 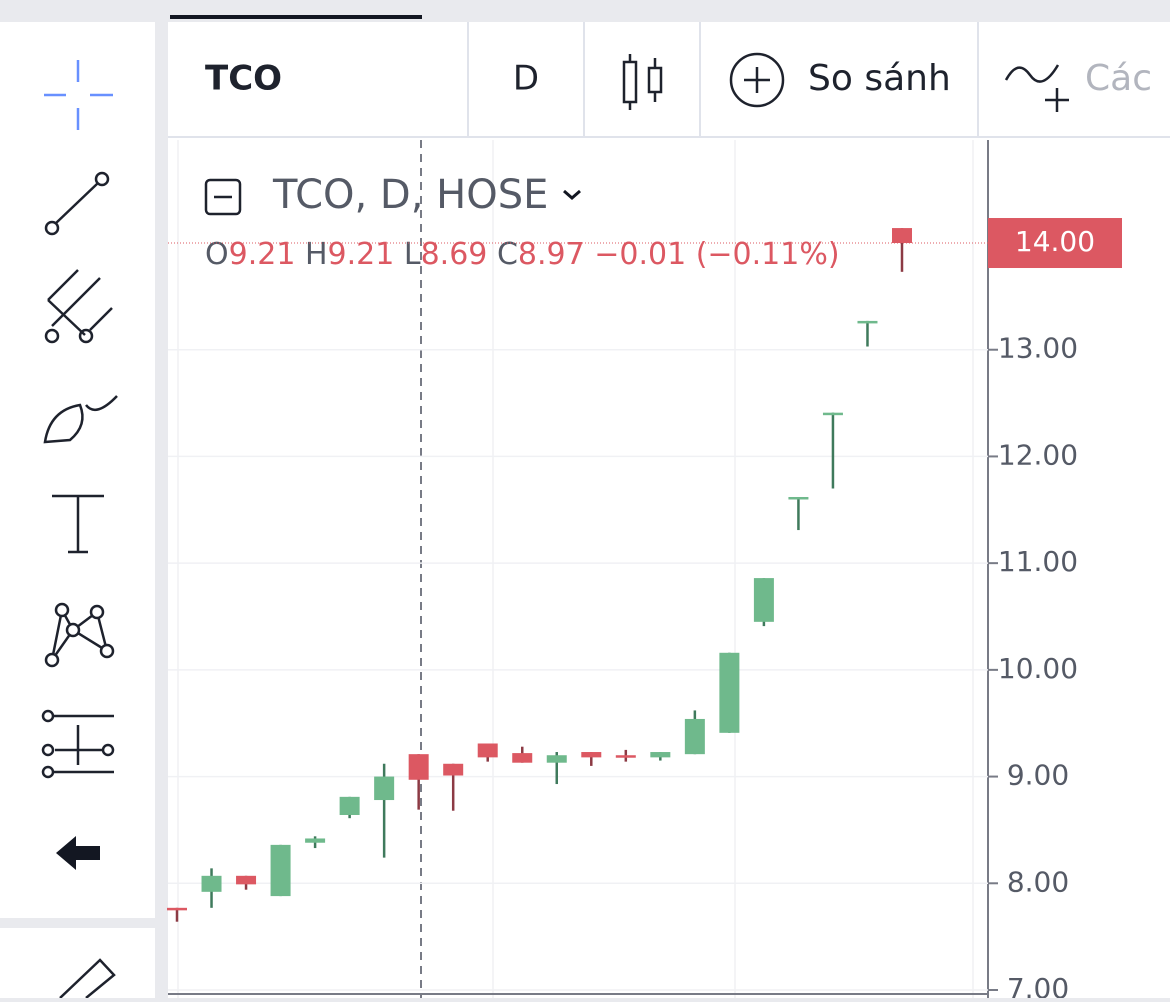 What do you see at coordinates (217, 254) in the screenshot?
I see `legend-label: O` at bounding box center [217, 254].